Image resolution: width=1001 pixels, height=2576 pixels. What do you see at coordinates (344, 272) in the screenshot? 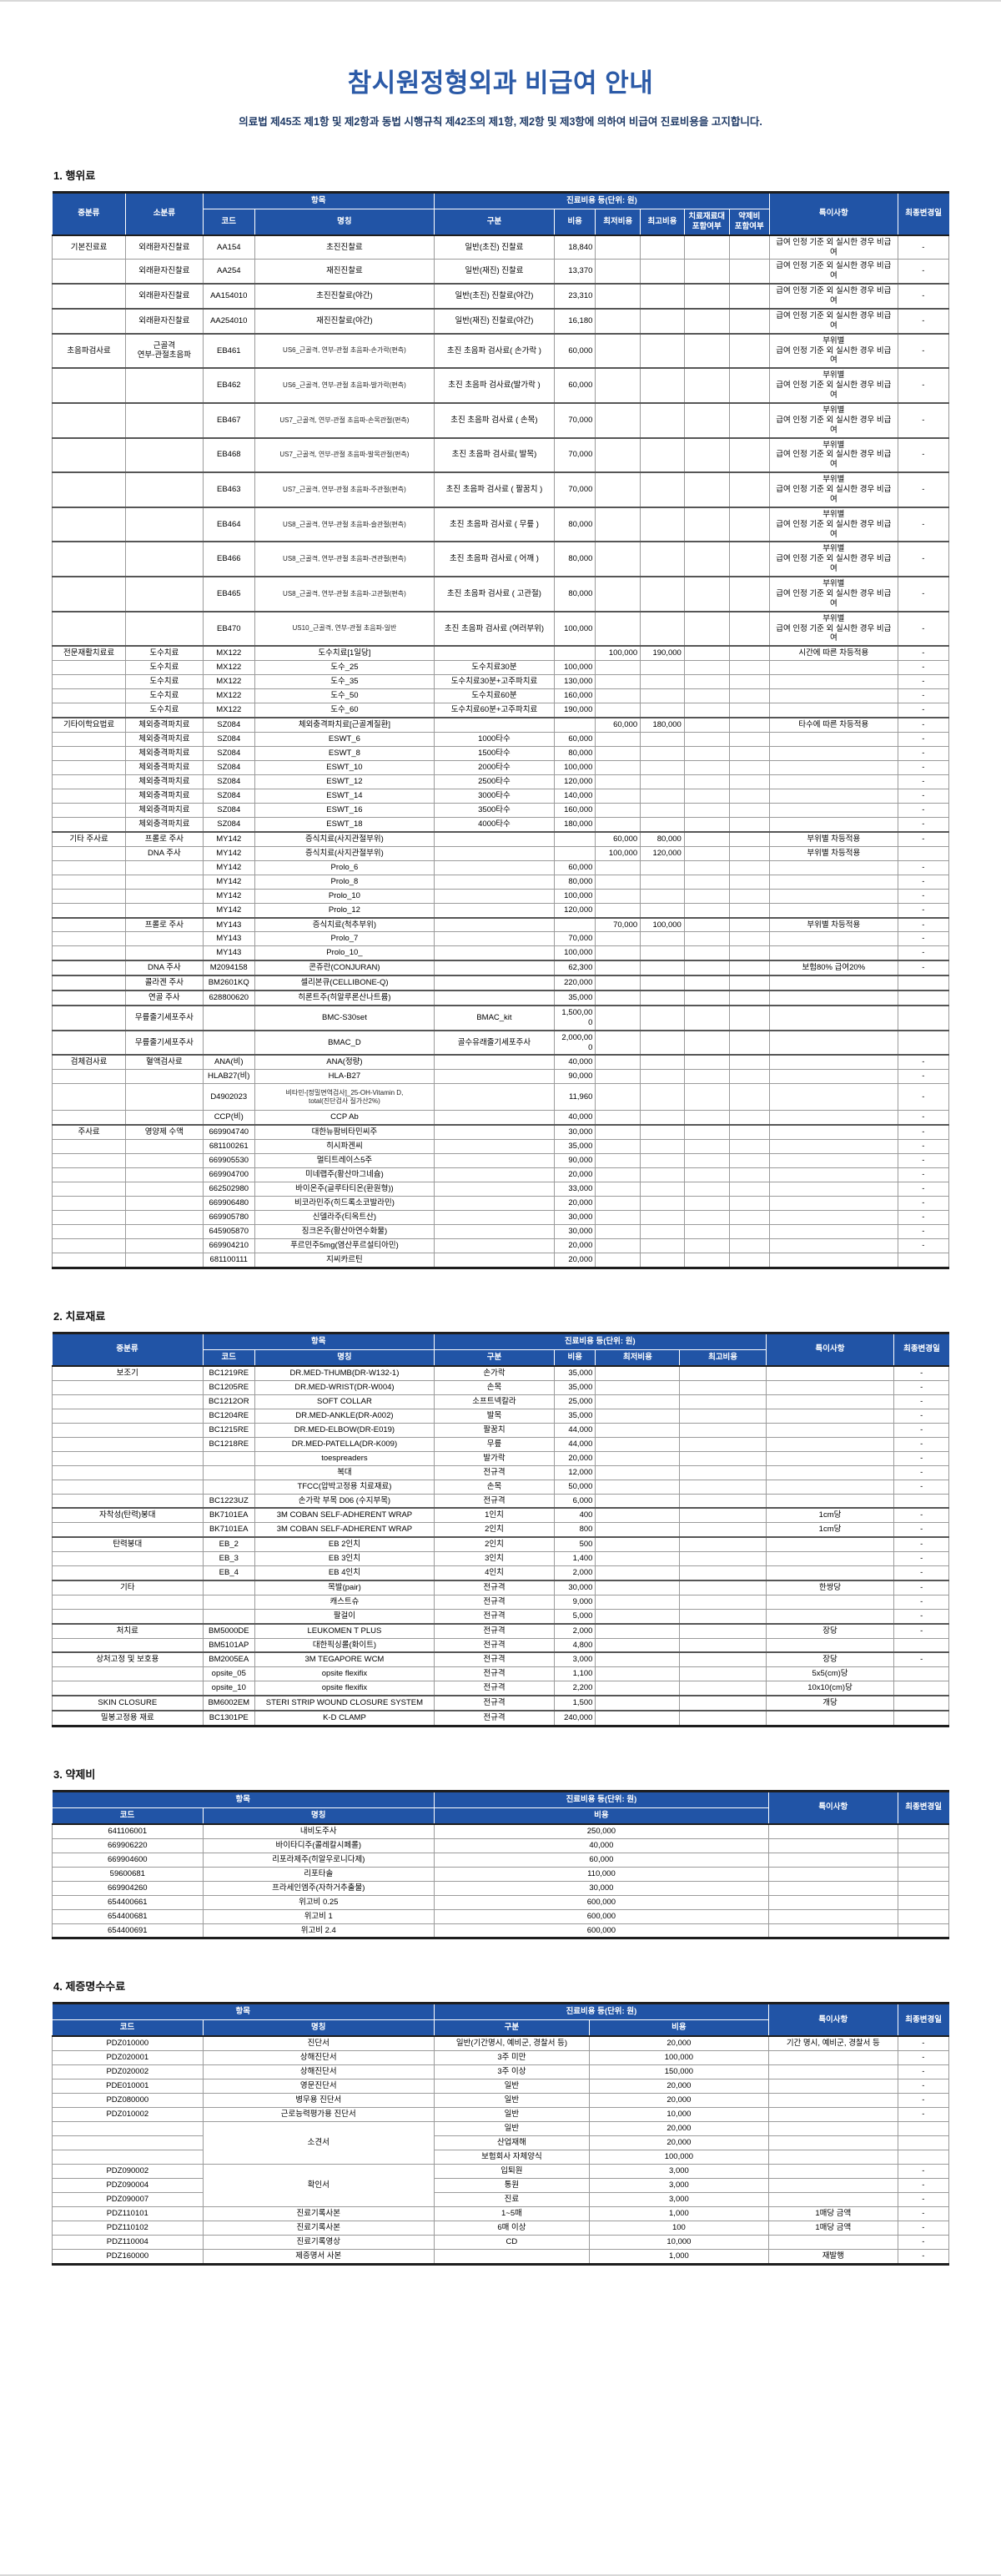
I see `cell: 재진진찰료` at bounding box center [344, 272].